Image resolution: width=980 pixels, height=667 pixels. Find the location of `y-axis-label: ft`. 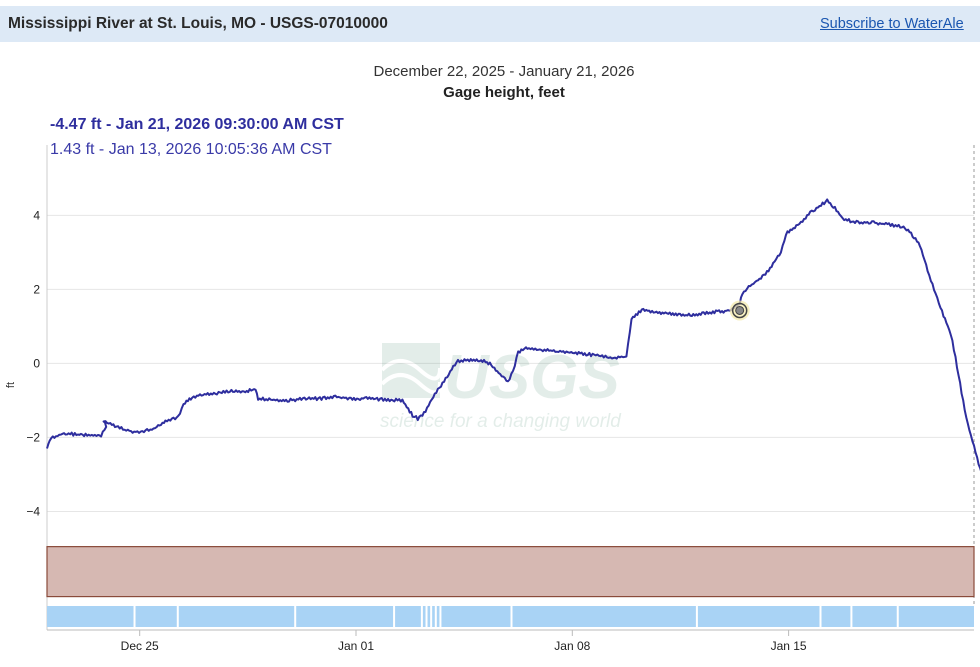

y-axis-label: ft is located at coordinates (11, 385).